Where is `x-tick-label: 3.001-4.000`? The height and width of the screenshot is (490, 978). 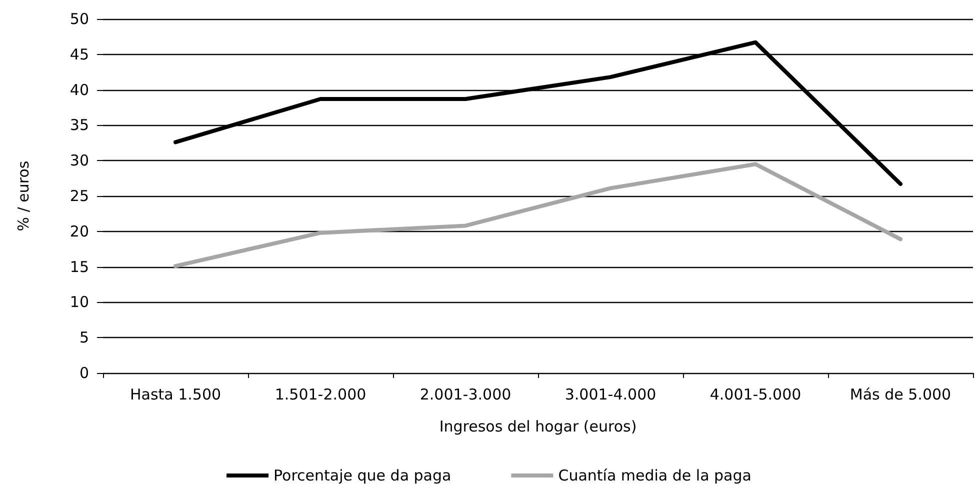 x-tick-label: 3.001-4.000 is located at coordinates (610, 395).